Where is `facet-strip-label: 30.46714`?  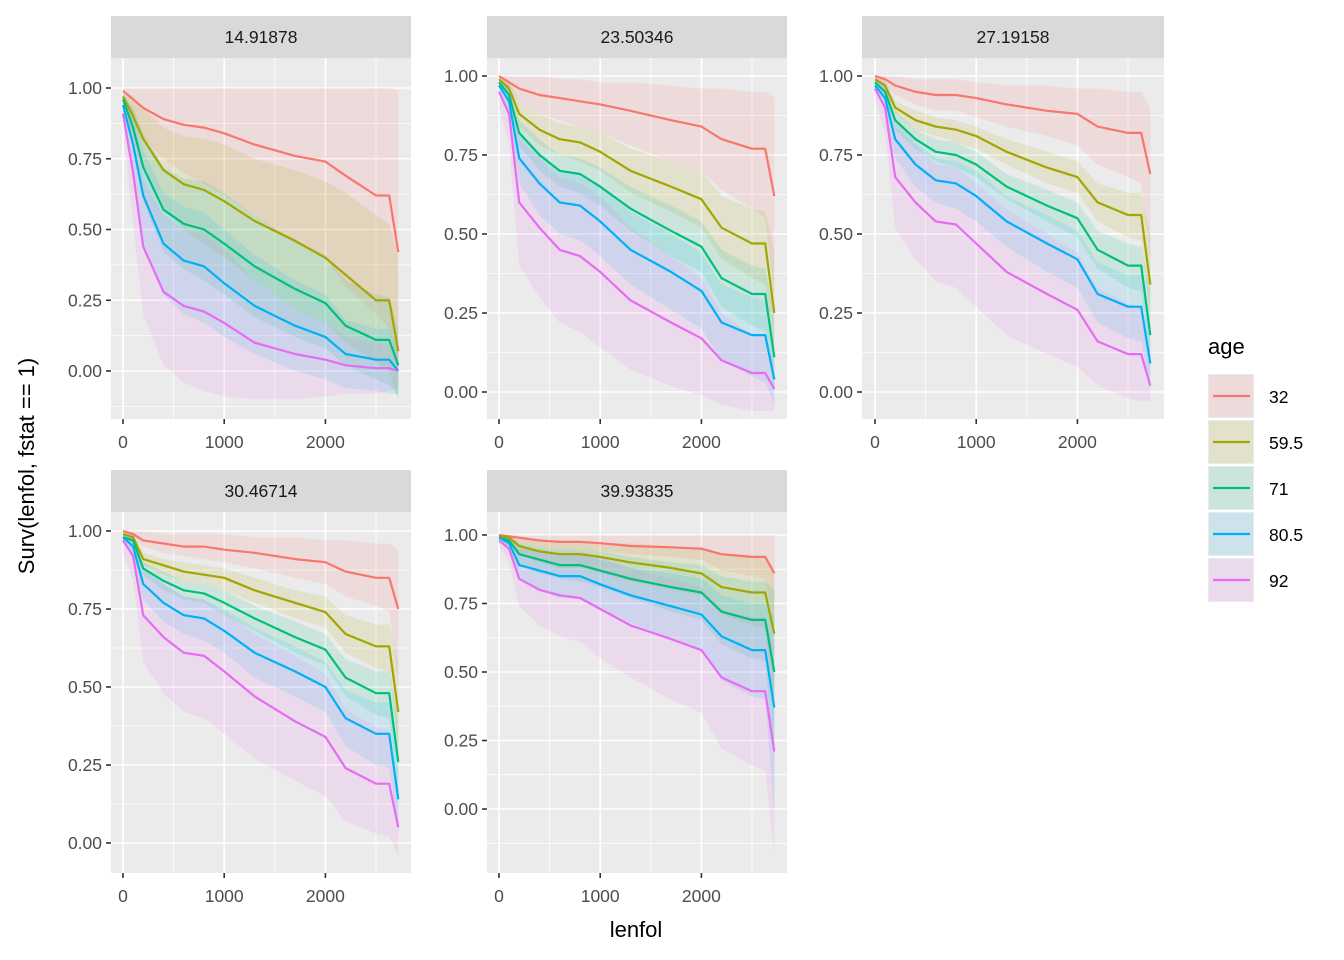
facet-strip-label: 30.46714 is located at coordinates (261, 491).